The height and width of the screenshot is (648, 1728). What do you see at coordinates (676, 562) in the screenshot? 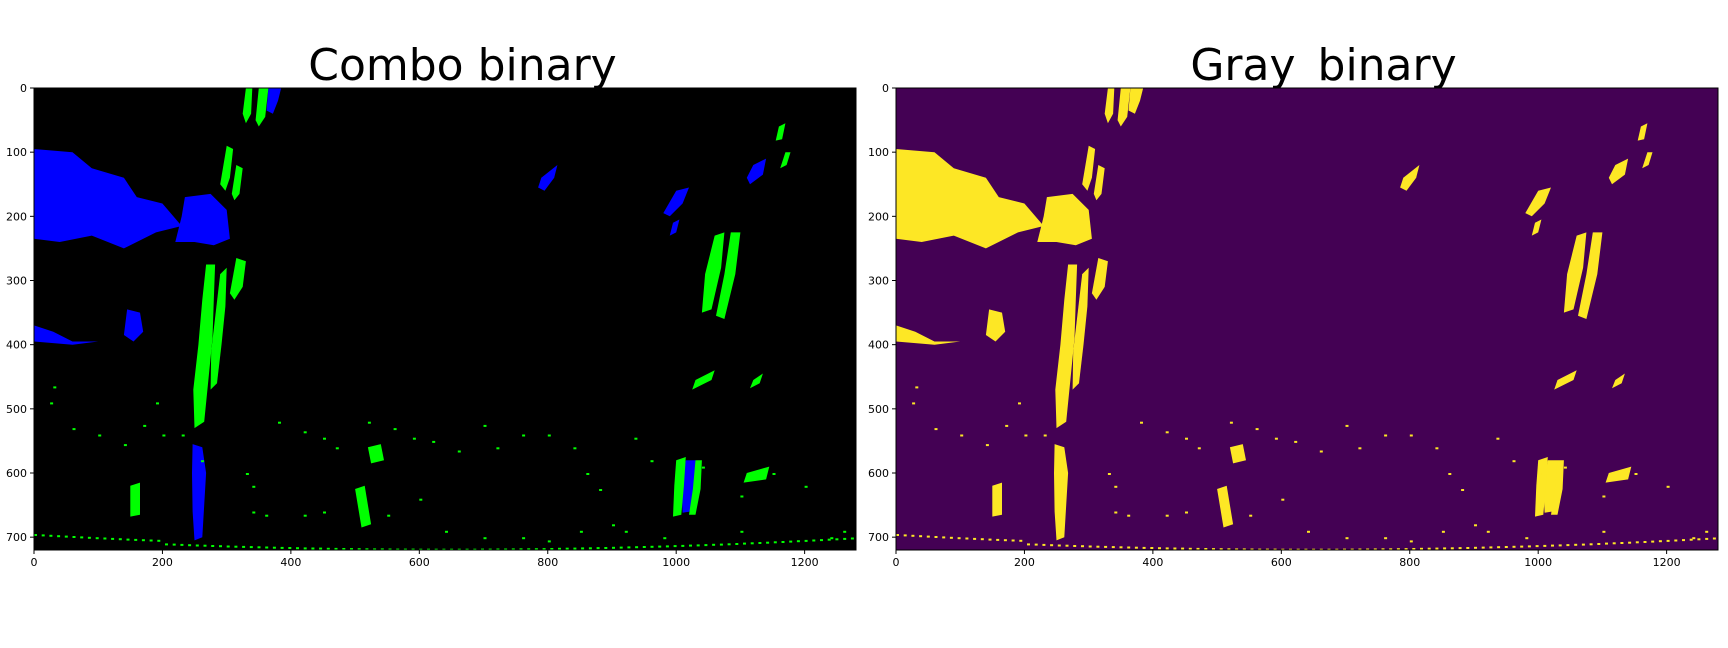
I see `x-tick-label: 1000` at bounding box center [676, 562].